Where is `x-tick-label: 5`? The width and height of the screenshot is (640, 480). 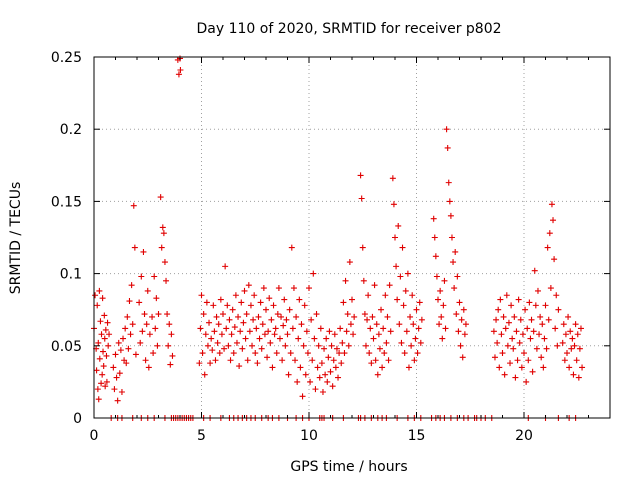 x-tick-label: 5 is located at coordinates (201, 436).